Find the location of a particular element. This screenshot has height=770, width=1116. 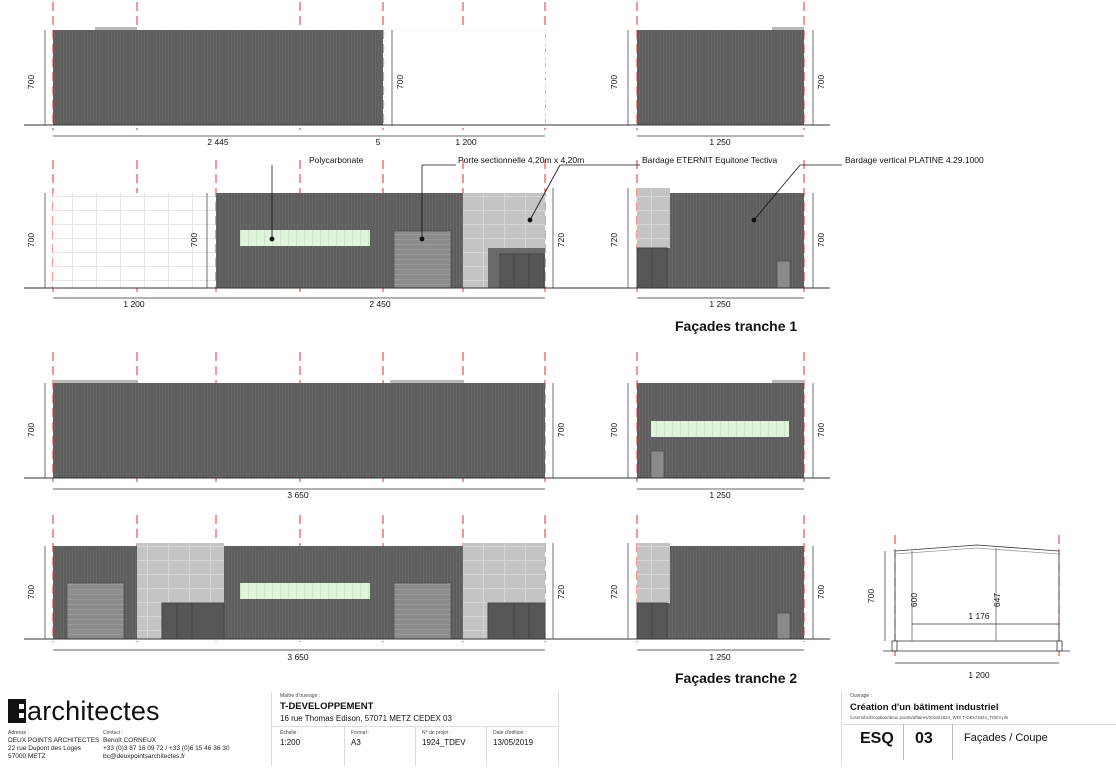

dim-r1-span-c: 1 200 is located at coordinates (466, 142).